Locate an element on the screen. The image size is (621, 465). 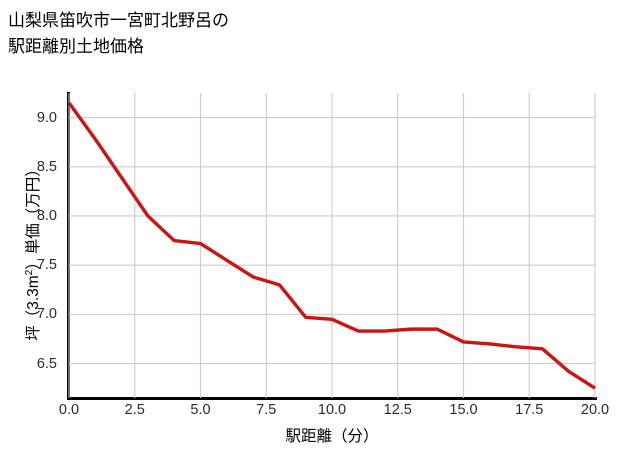
x-tick-label: 0.0 is located at coordinates (69, 410).